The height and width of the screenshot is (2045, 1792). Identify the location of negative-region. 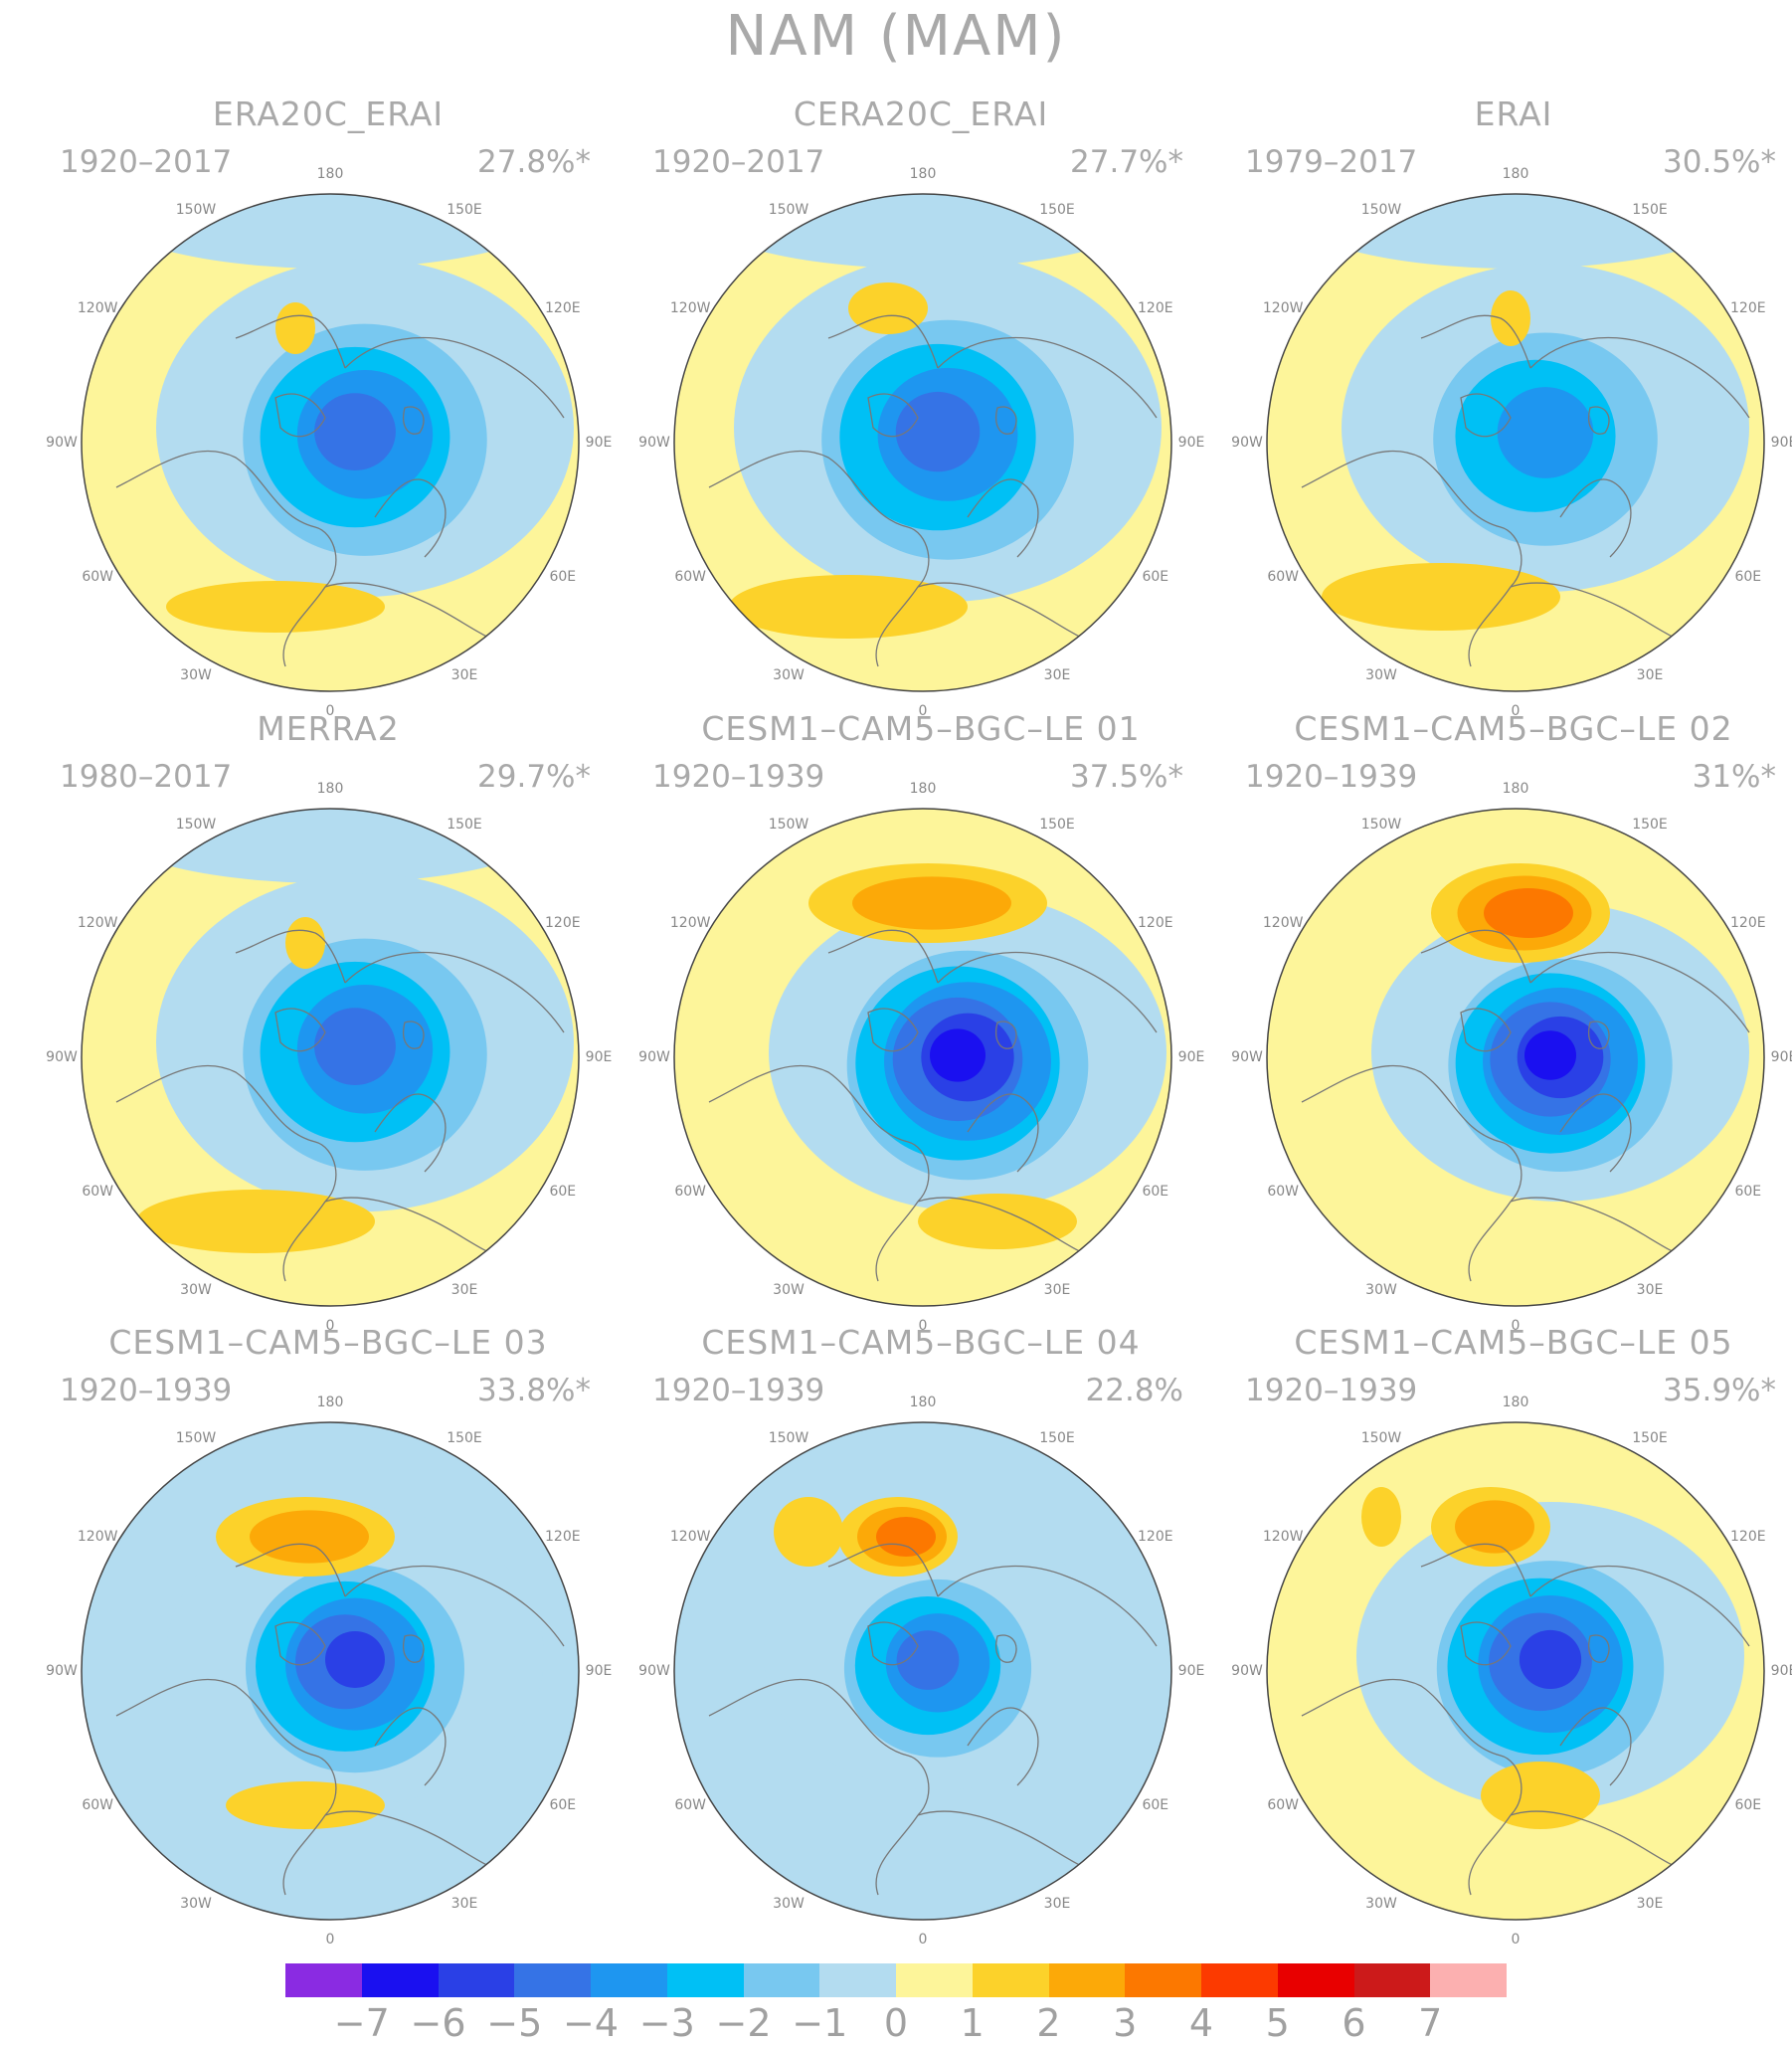
(1515, 232).